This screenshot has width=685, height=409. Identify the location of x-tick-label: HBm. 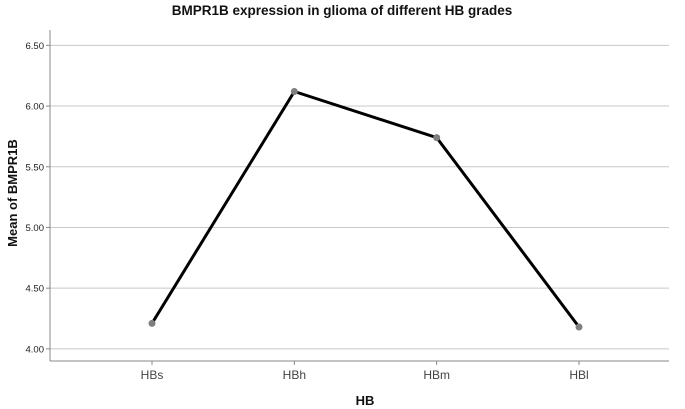
(436, 375).